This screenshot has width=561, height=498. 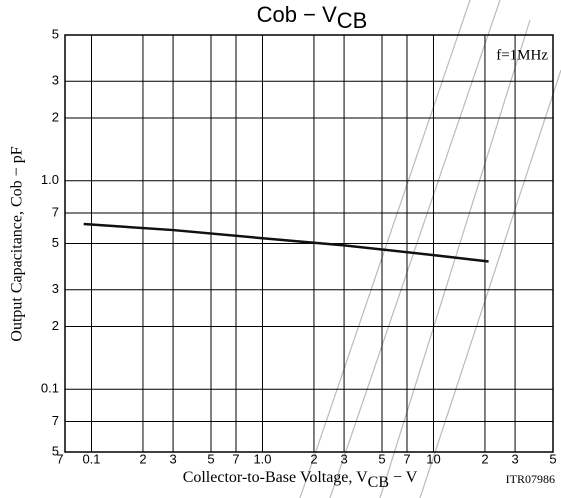 I want to click on chart-title: Cob − VCB, so click(x=312, y=17).